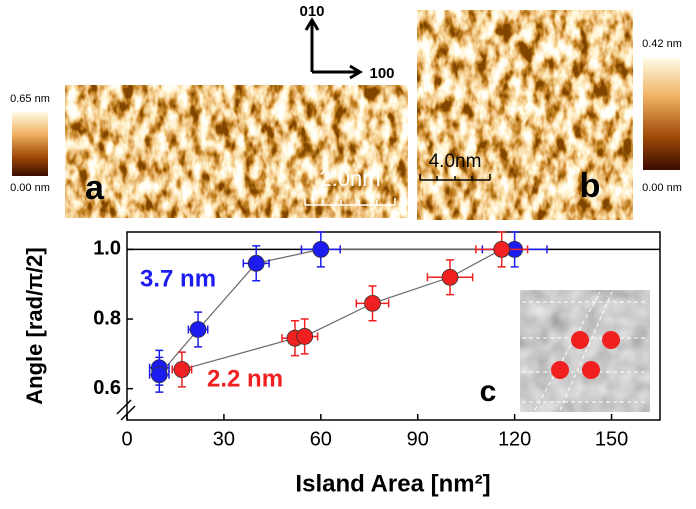 The height and width of the screenshot is (509, 696). What do you see at coordinates (662, 44) in the screenshot?
I see `colorbar-max: 0.42 nm` at bounding box center [662, 44].